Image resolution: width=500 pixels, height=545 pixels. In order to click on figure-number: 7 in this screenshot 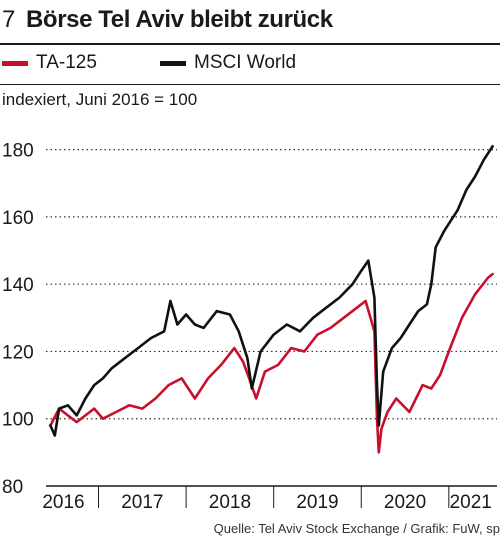, I will do `click(9, 19)`.